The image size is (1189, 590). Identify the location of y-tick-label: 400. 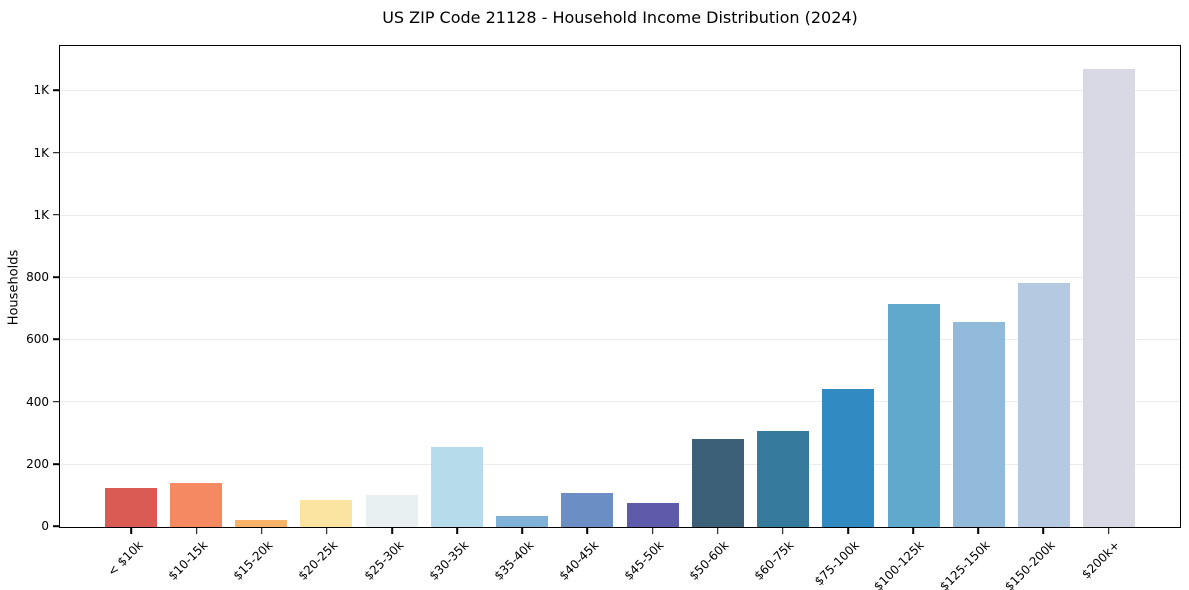
(37, 401).